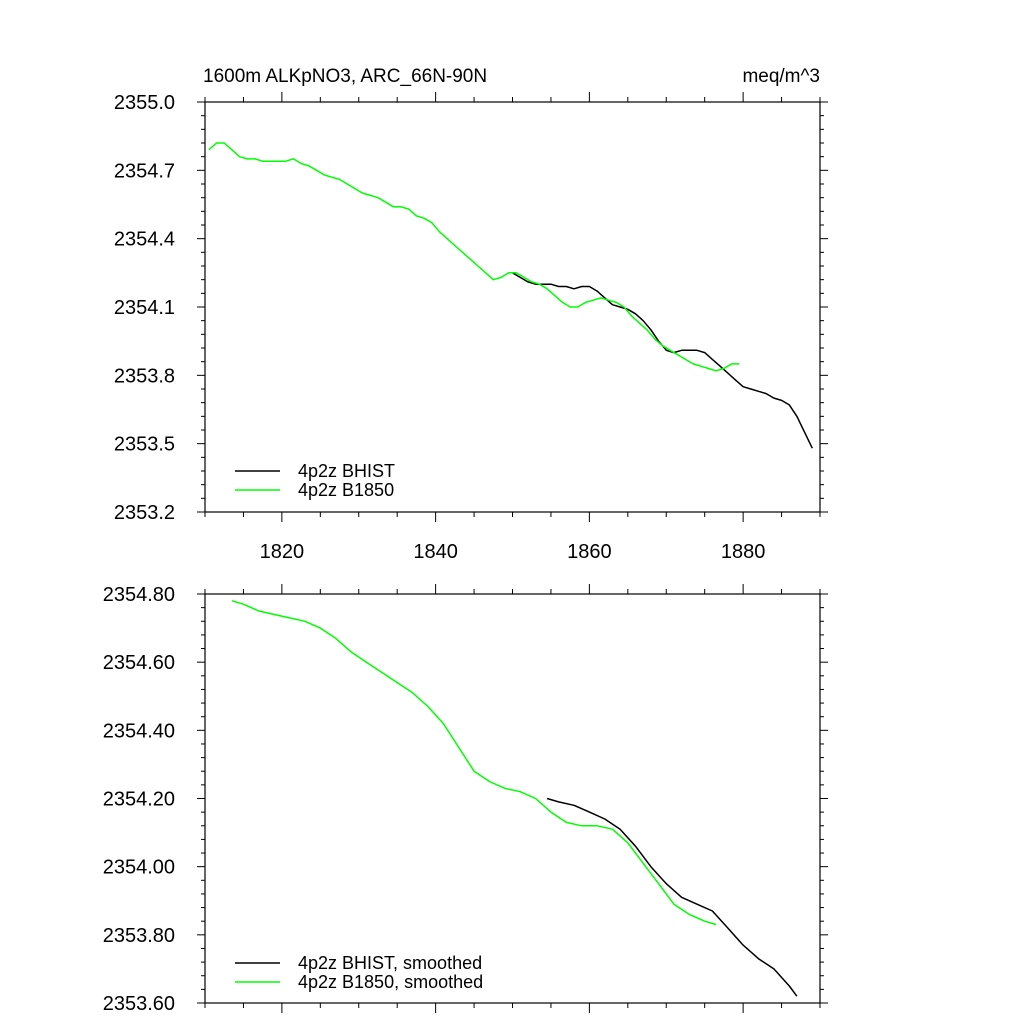 This screenshot has height=1024, width=1024. I want to click on legend-label-b1850-smoothed: 4p2z B1850, smoothed, so click(390, 982).